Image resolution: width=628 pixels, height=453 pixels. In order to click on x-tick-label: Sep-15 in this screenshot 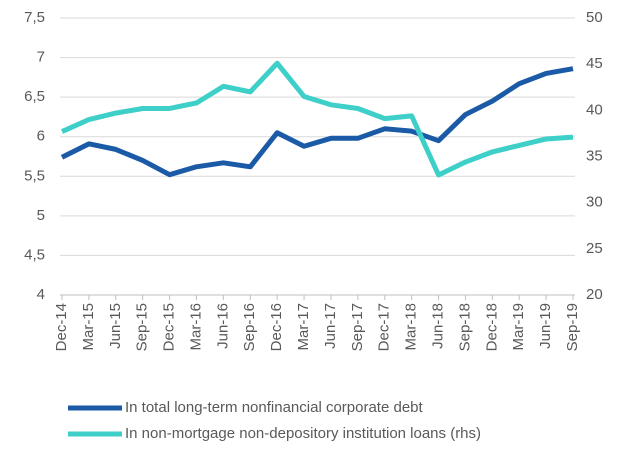, I will do `click(142, 327)`.